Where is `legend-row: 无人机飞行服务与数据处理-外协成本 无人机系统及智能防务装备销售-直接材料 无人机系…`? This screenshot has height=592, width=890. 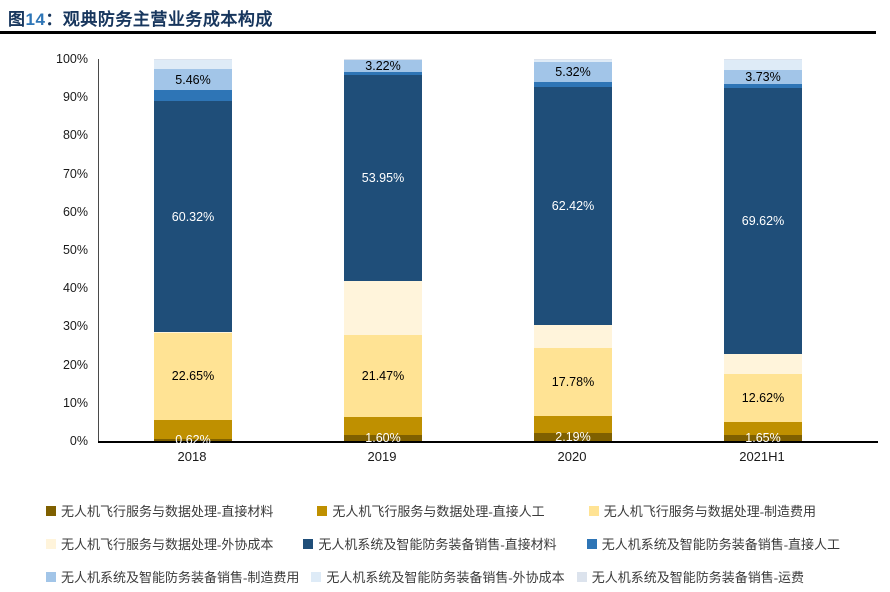
legend-row: 无人机飞行服务与数据处理-外协成本 无人机系统及智能防务装备销售-直接材料 无人机系… is located at coordinates (468, 543).